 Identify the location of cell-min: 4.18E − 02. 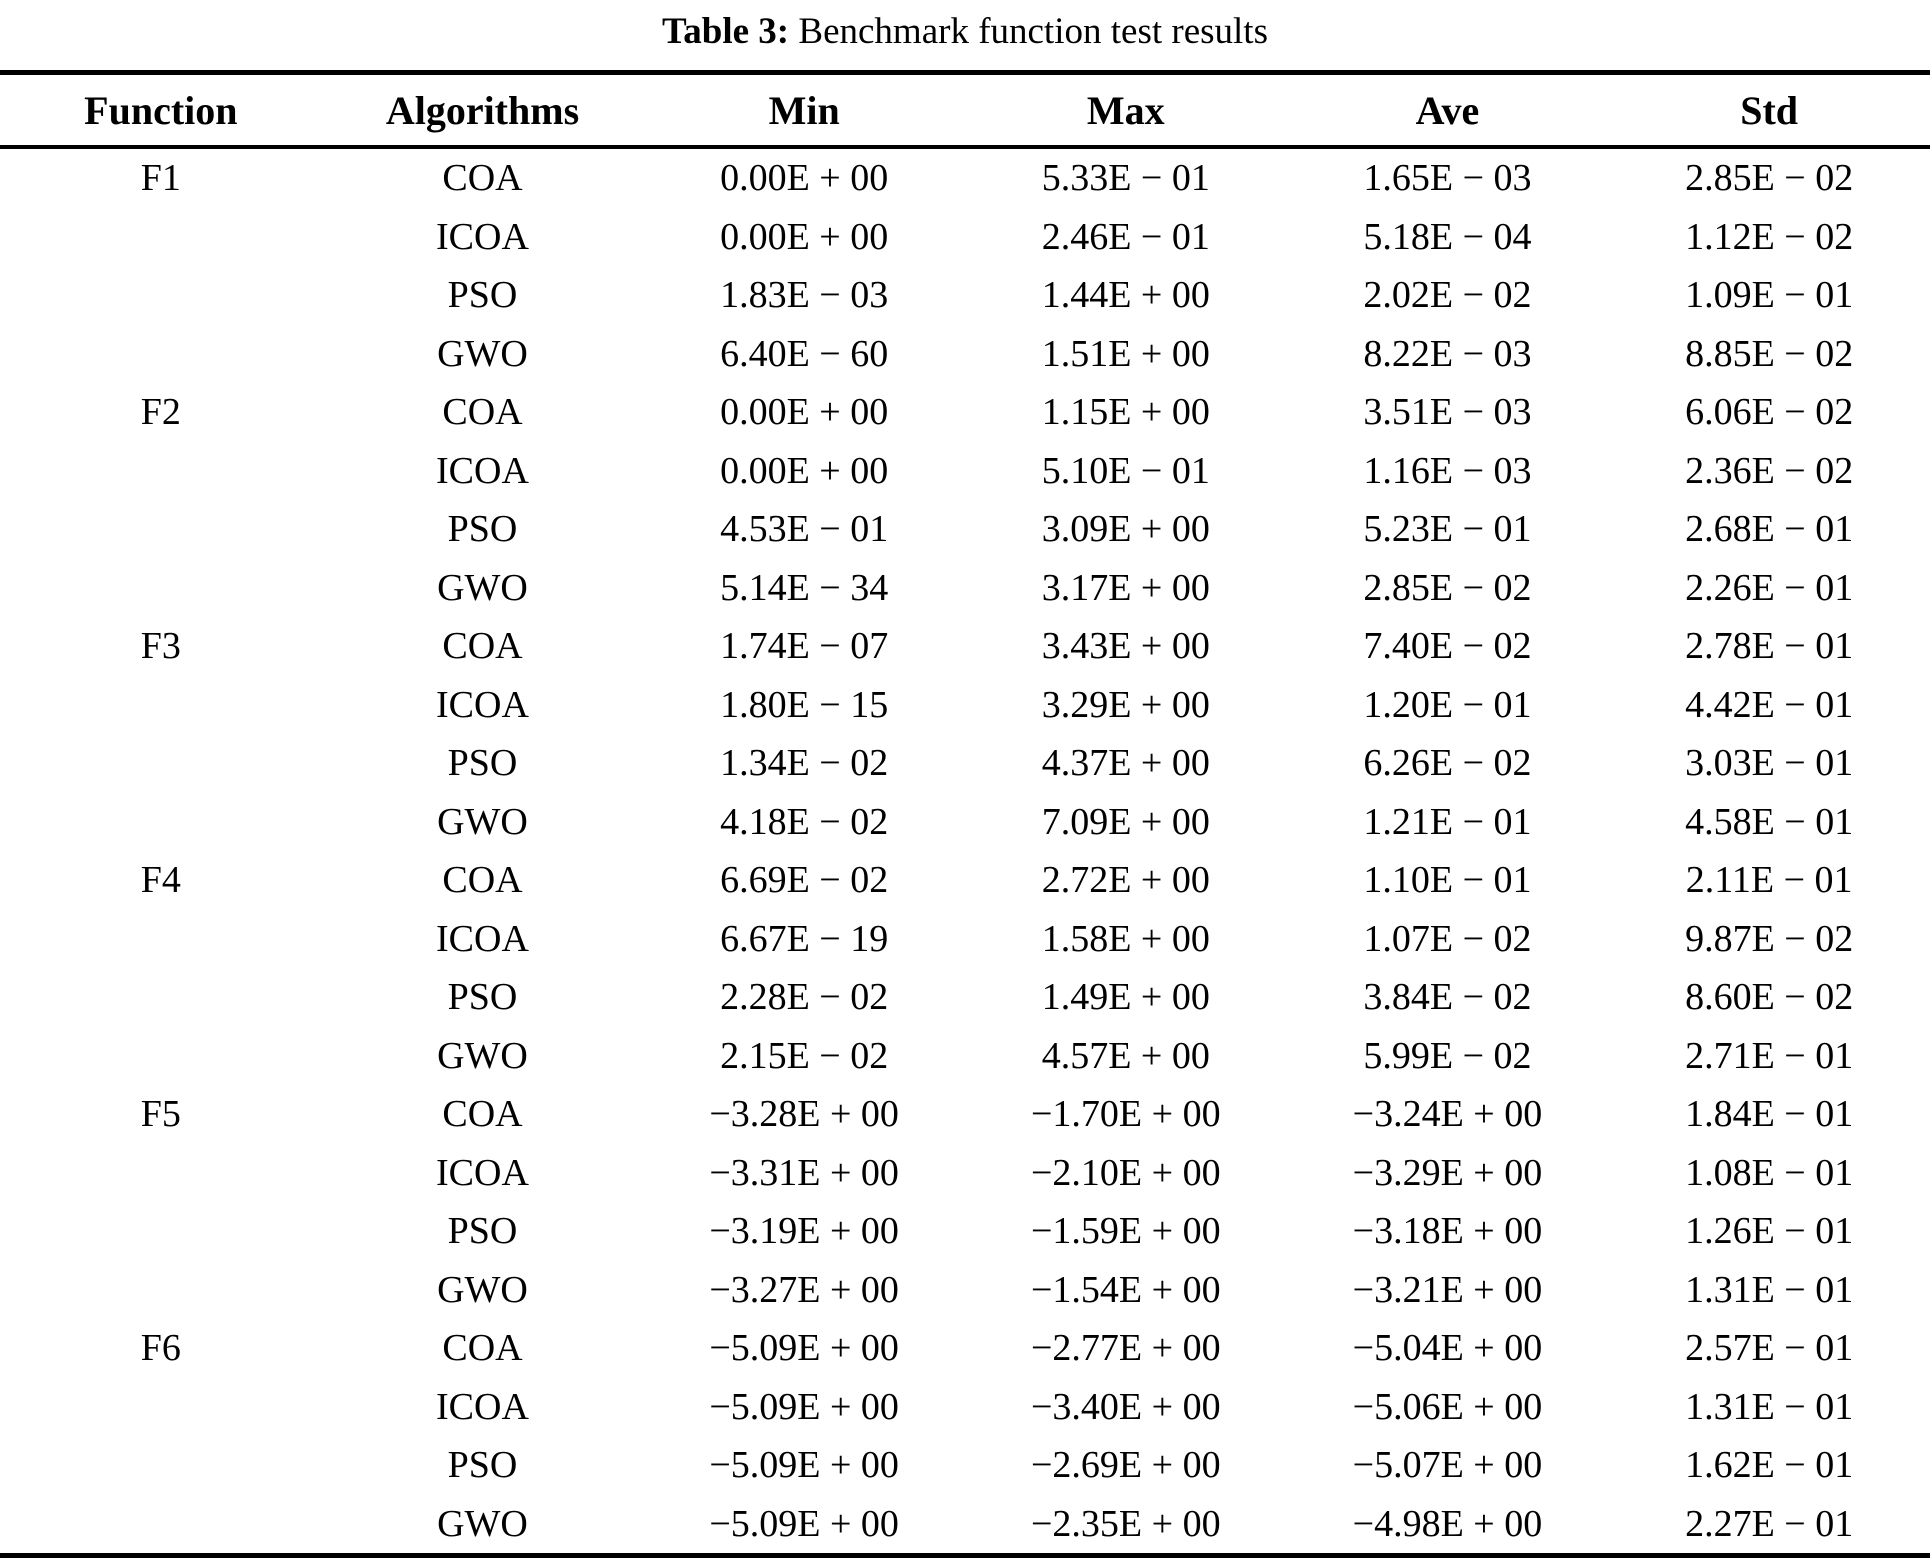
(804, 821).